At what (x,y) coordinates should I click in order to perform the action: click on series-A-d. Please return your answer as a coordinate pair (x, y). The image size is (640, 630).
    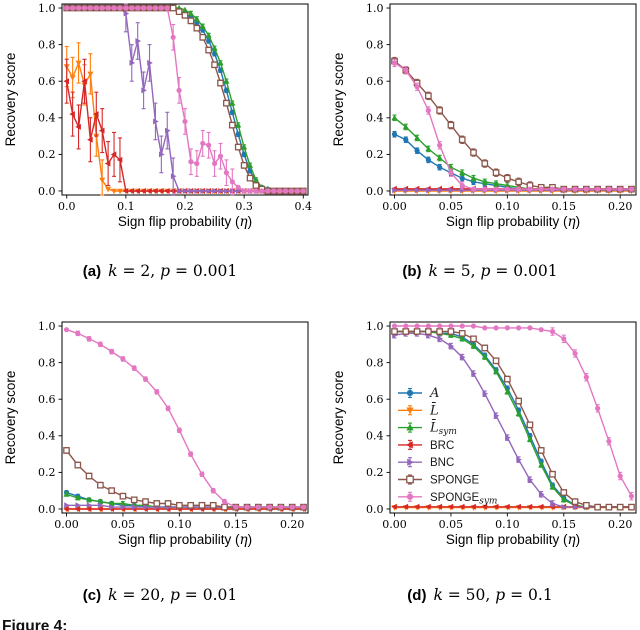
    Looking at the image, I should click on (513, 419).